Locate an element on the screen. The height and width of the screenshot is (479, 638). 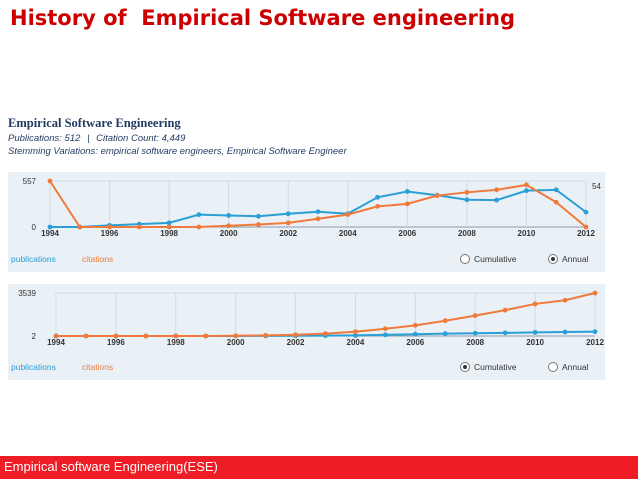
y-tick-label: 2 is located at coordinates (34, 336).